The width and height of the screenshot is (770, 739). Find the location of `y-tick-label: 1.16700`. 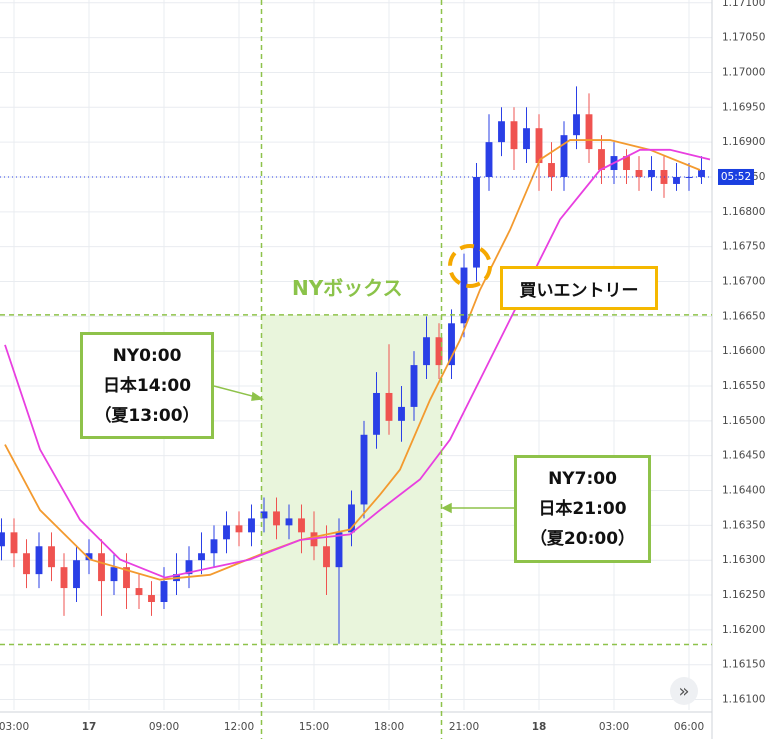

y-tick-label: 1.16700 is located at coordinates (743, 281).